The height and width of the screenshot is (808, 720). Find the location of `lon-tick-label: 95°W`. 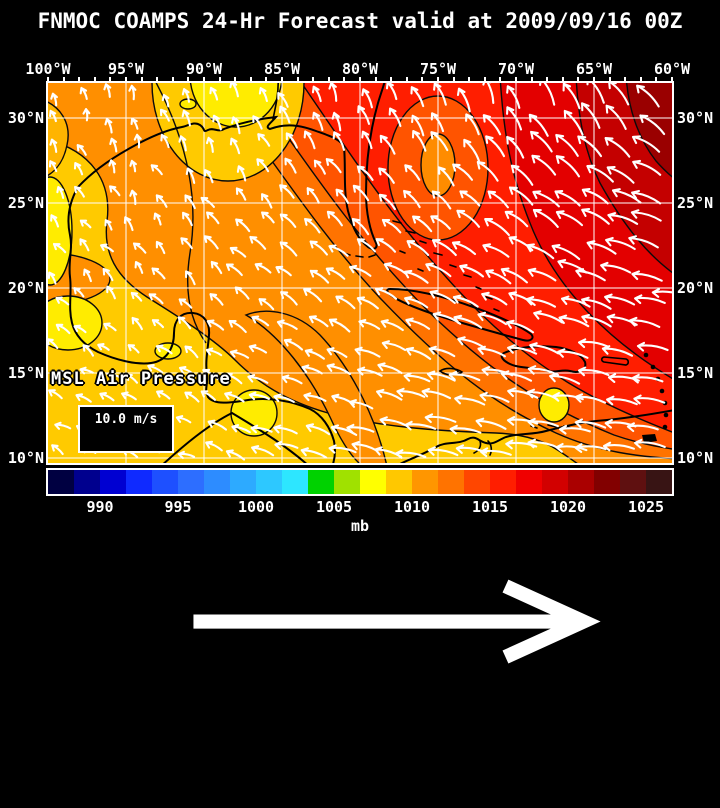

lon-tick-label: 95°W is located at coordinates (126, 69).